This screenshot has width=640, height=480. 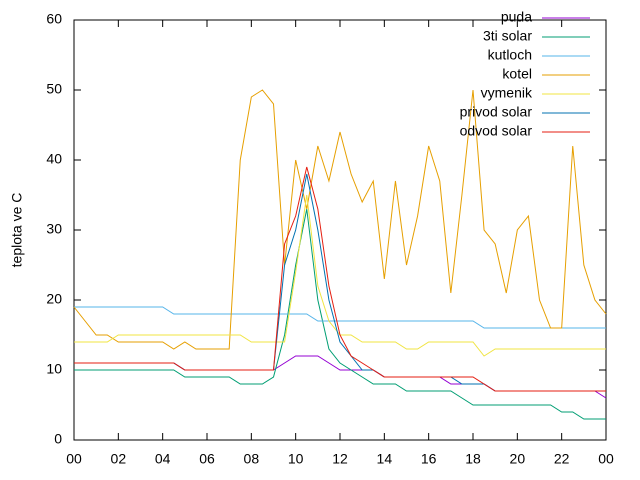 I want to click on x-tick-label: 08, so click(x=252, y=459).